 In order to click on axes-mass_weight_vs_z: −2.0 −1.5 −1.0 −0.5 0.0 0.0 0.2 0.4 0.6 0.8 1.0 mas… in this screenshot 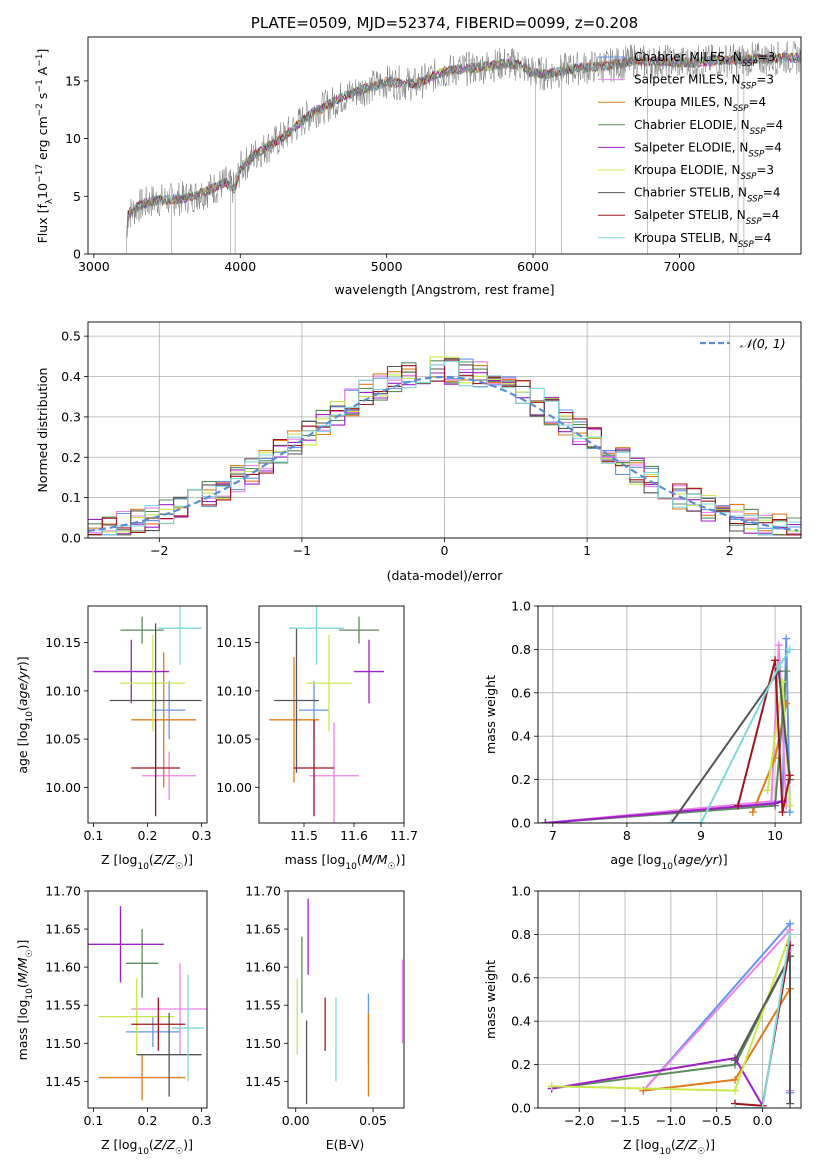, I will do `click(642, 1020)`.